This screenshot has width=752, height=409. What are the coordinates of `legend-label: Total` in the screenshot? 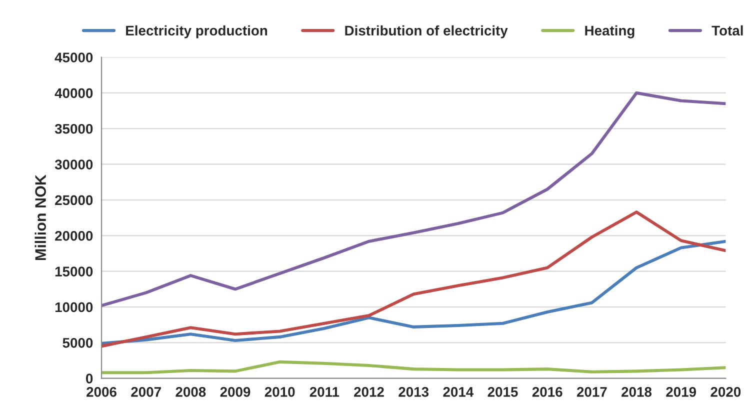 It's located at (727, 30).